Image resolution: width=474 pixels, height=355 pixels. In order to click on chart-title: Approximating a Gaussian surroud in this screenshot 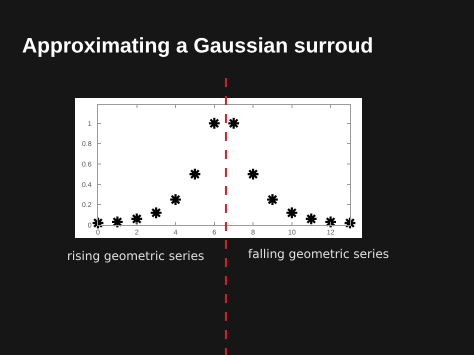, I will do `click(198, 46)`.